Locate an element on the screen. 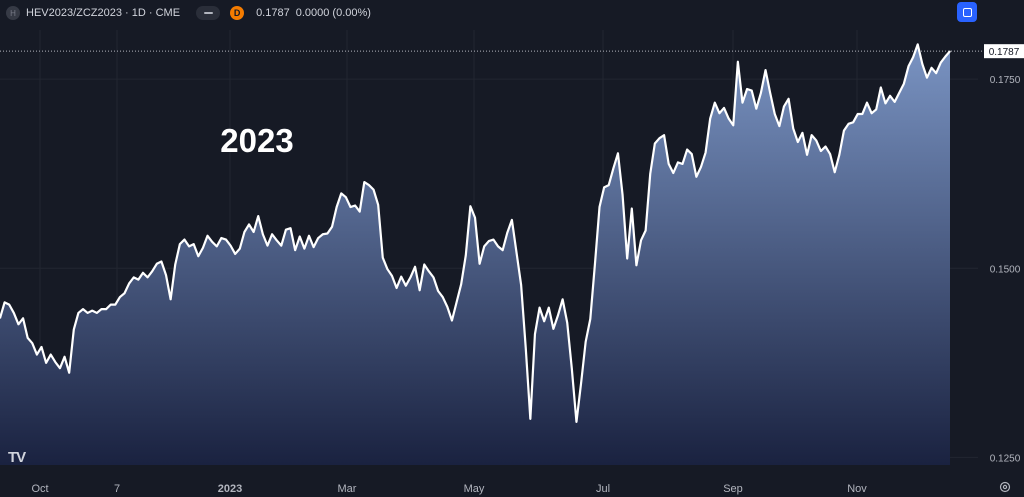  price-axis: 0.1750 0.1500 0.1250 is located at coordinates (1005, 269).